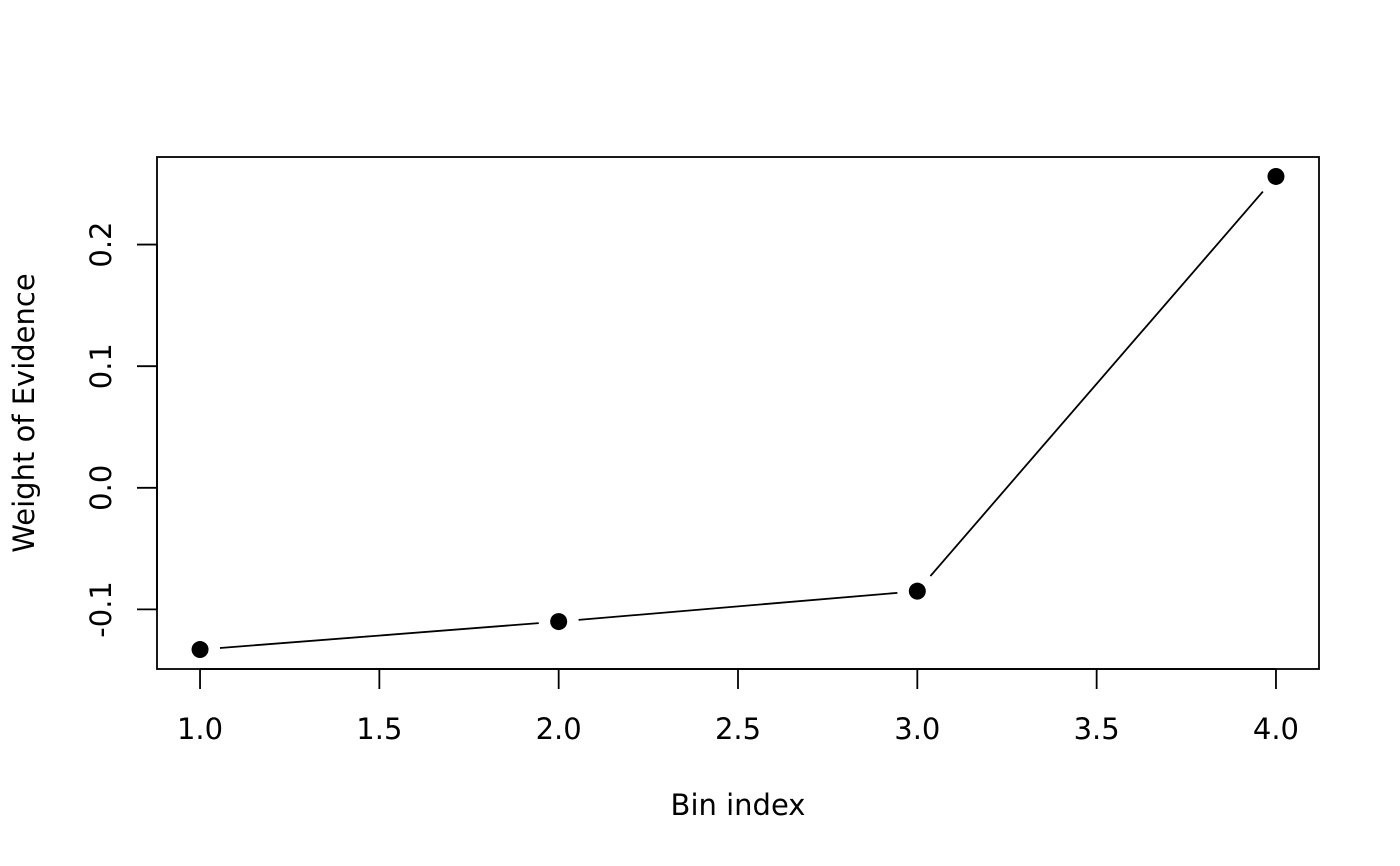 Image resolution: width=1400 pixels, height=866 pixels. Describe the element at coordinates (738, 707) in the screenshot. I see `x-axis: 1.0 1.5 2.0 2.5 3.0 3.5 4.0` at that location.